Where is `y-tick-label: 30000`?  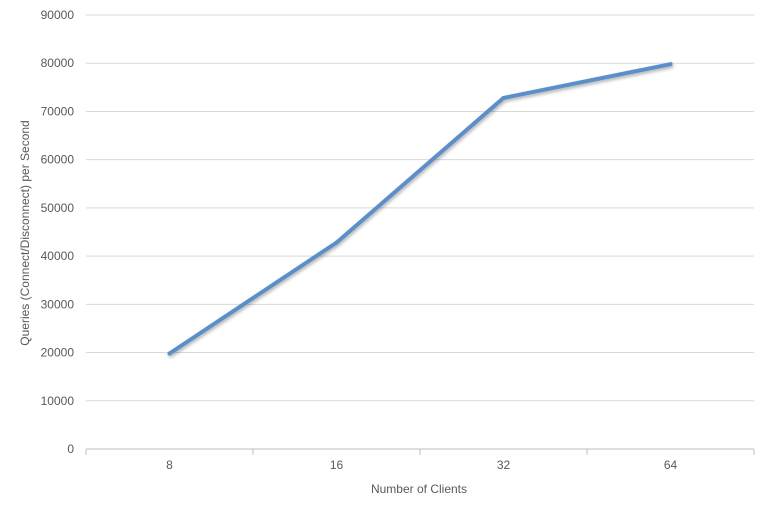
y-tick-label: 30000 is located at coordinates (58, 304).